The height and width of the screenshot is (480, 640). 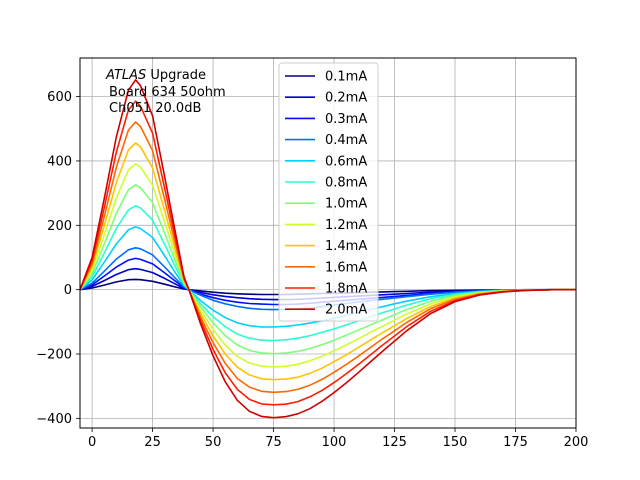 What do you see at coordinates (346, 225) in the screenshot?
I see `legend-label: 1.2mA` at bounding box center [346, 225].